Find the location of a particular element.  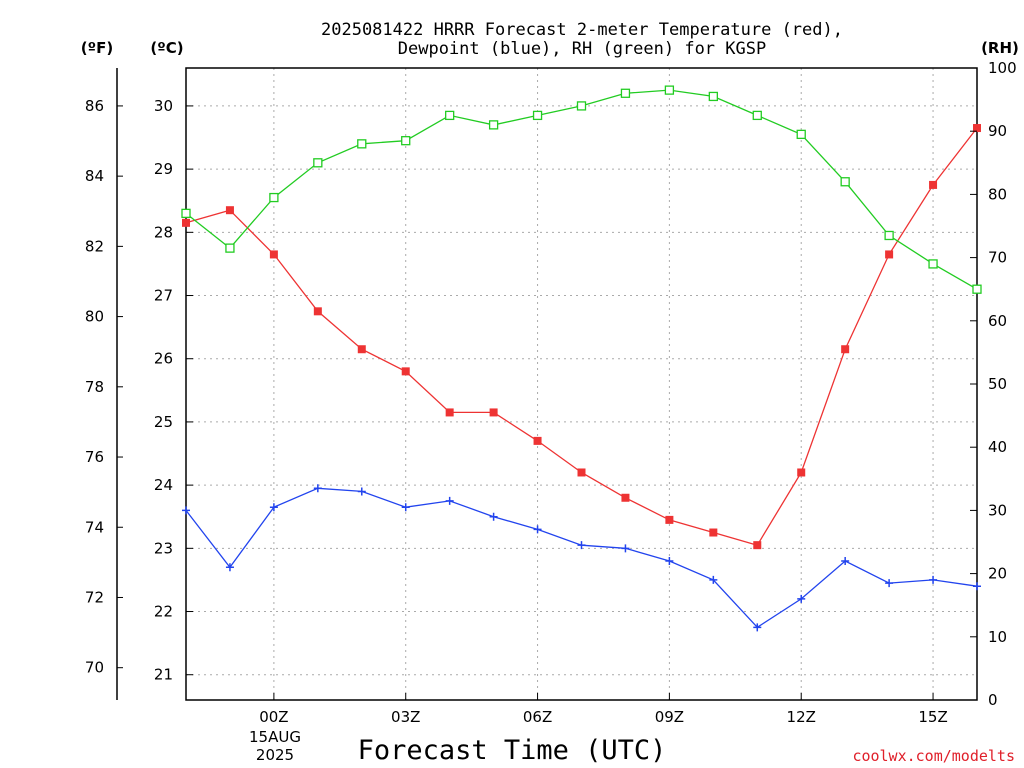

rh-tick-label: 30 is located at coordinates (997, 510).